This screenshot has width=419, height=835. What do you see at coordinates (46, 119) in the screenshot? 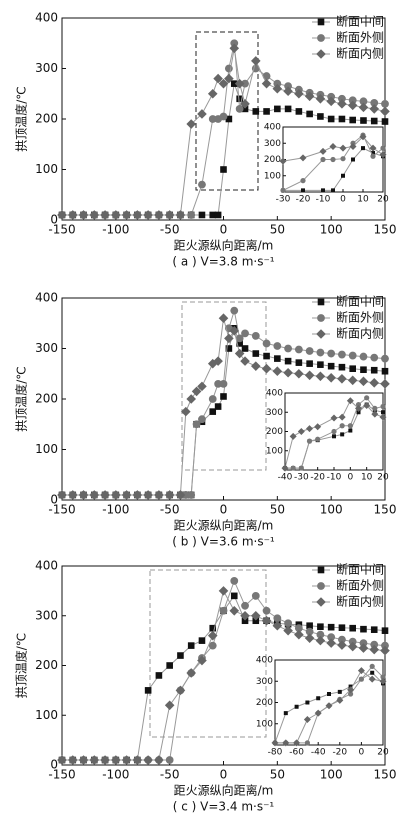
I see `y-tick-label: 200` at bounding box center [46, 119].